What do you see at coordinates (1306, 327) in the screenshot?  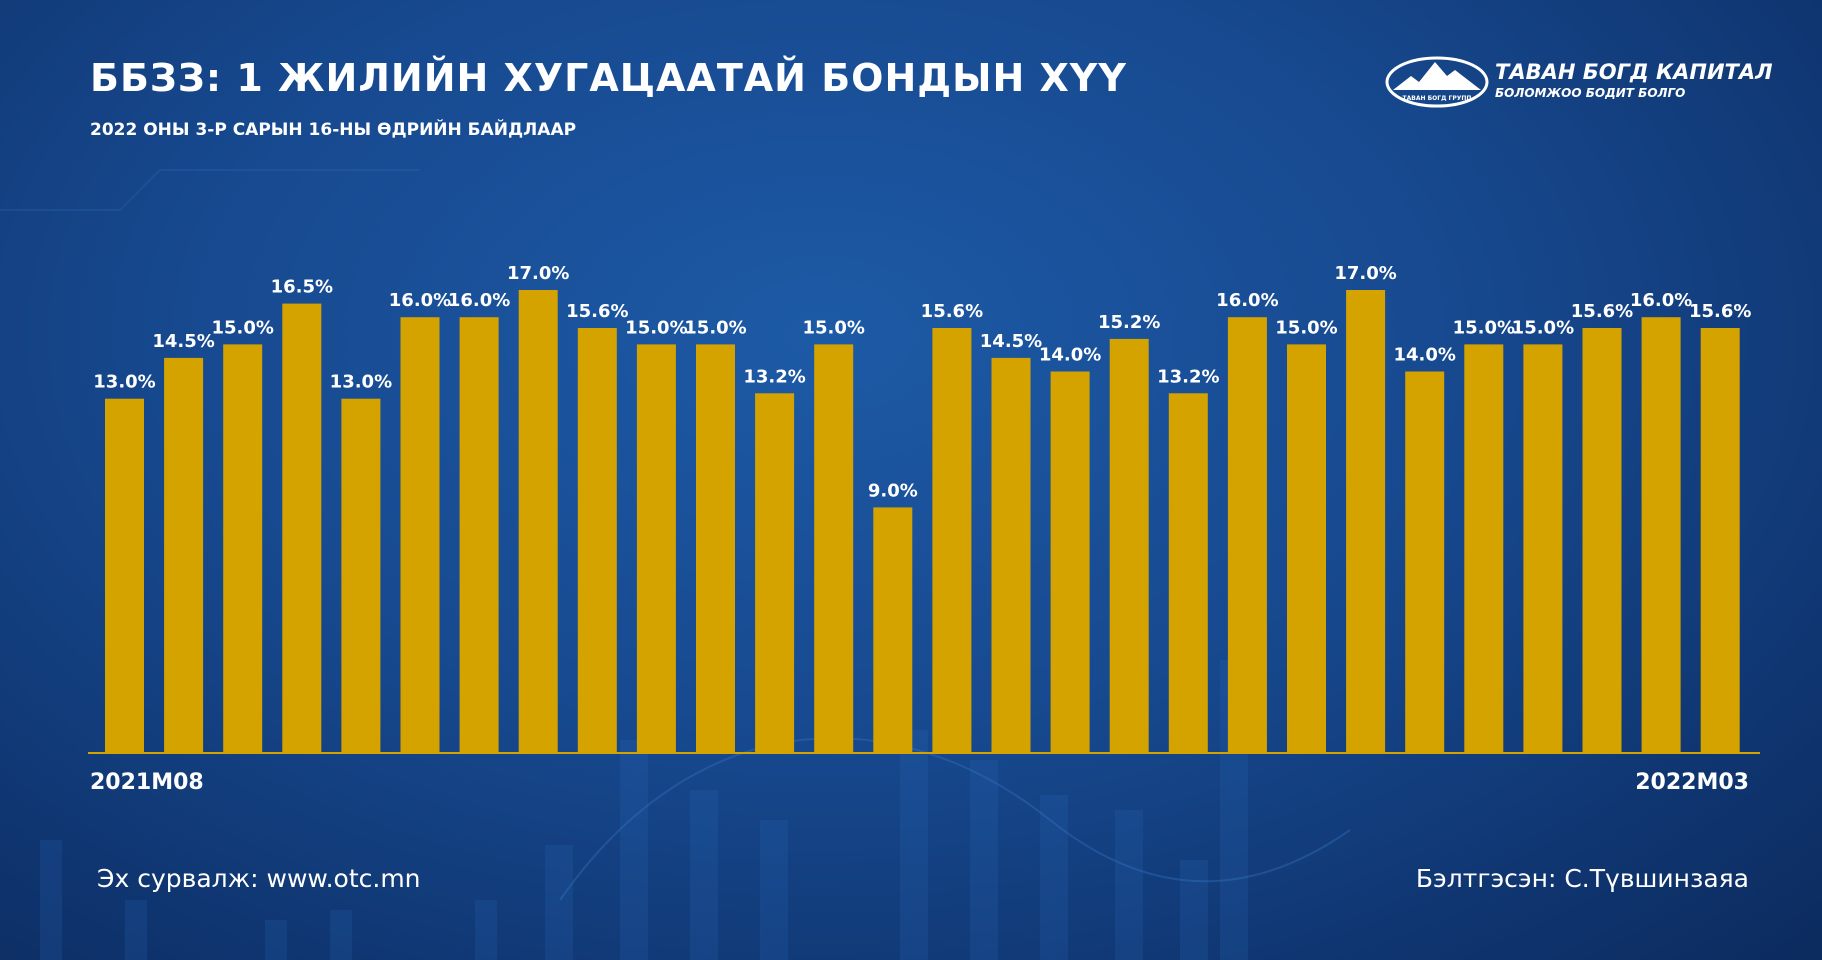 I see `bar-value-label-21: 15.0%` at bounding box center [1306, 327].